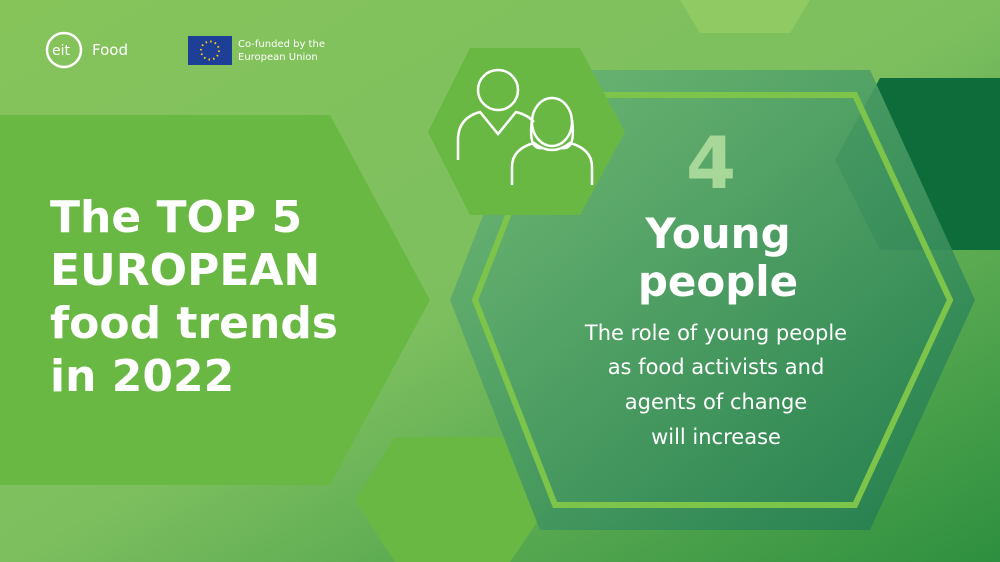 Image resolution: width=1000 pixels, height=562 pixels. What do you see at coordinates (176, 217) in the screenshot?
I see `title-line: The TOP 5` at bounding box center [176, 217].